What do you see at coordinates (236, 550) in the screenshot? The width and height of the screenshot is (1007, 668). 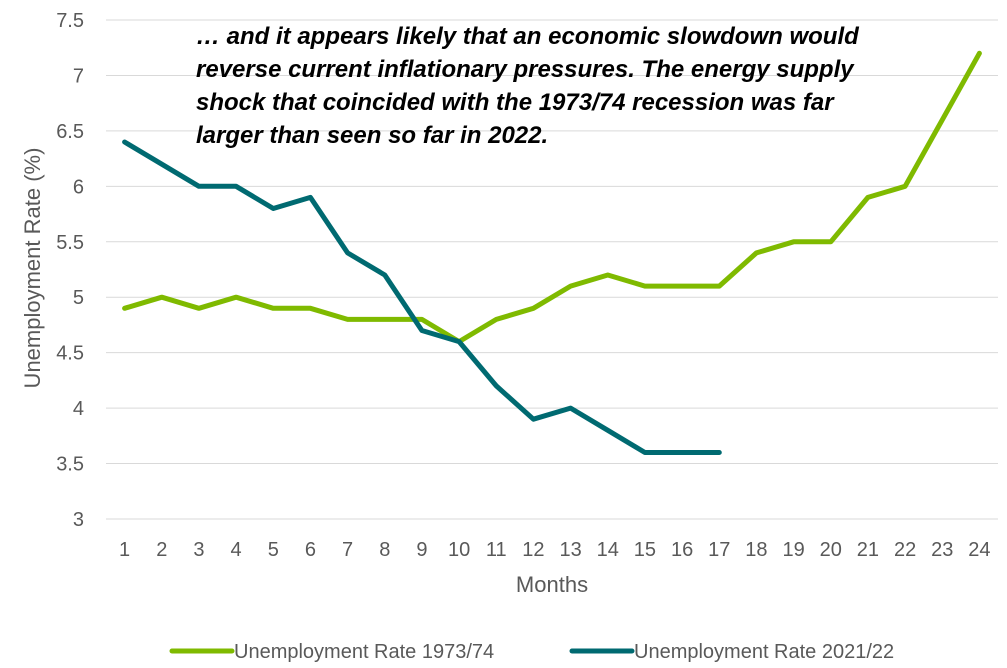 I see `x-tick-label: 4` at bounding box center [236, 550].